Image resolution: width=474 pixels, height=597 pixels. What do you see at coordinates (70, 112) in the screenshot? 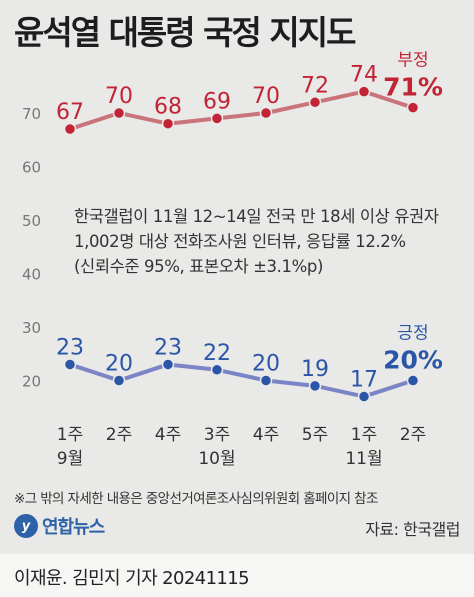
I see `data-label: 67` at bounding box center [70, 112].